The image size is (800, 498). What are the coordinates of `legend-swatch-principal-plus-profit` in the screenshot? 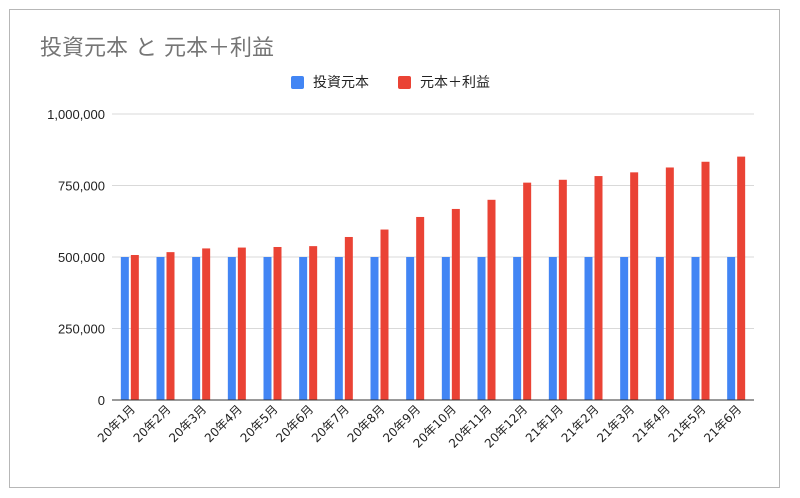 It's located at (404, 82).